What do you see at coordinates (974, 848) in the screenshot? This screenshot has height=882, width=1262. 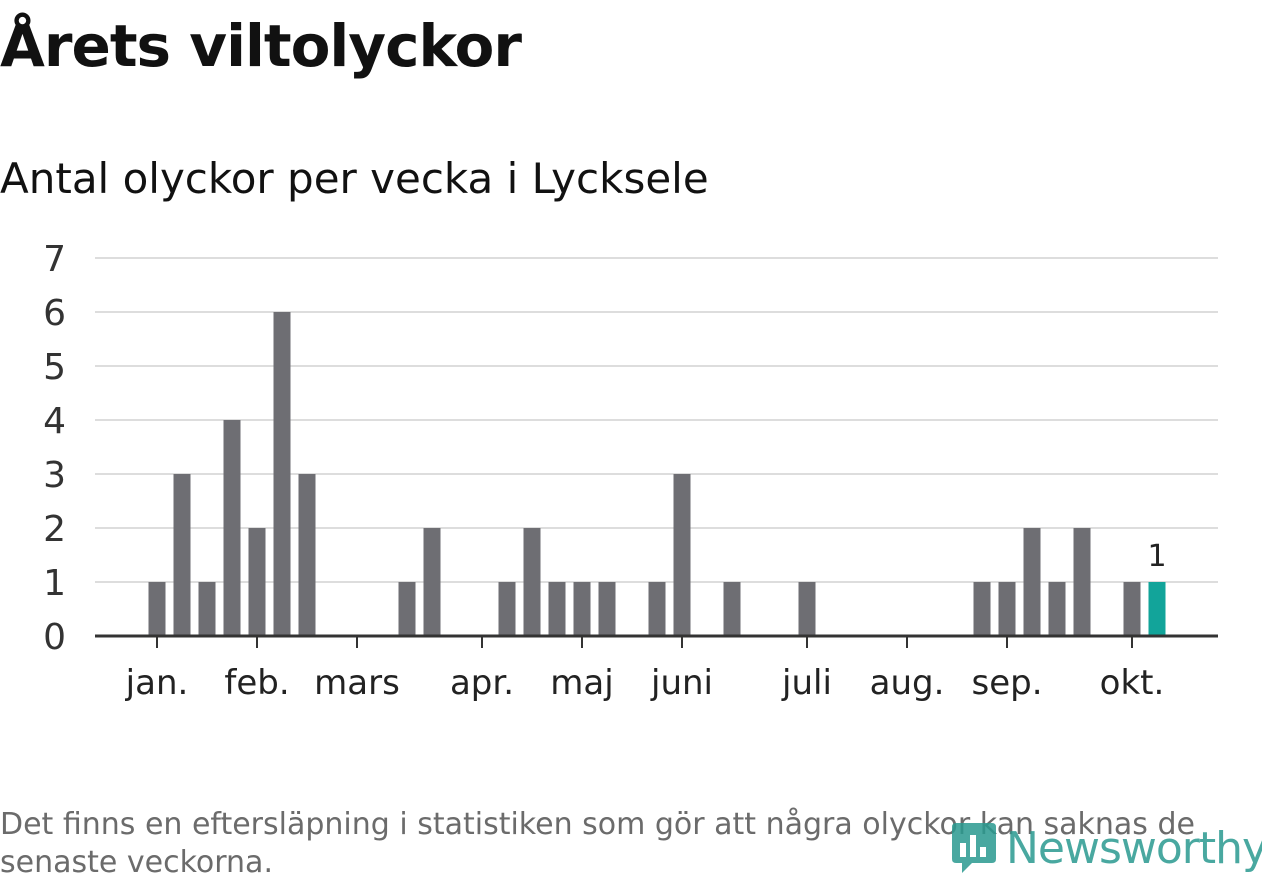 I see `newsworthy-logo-icon` at bounding box center [974, 848].